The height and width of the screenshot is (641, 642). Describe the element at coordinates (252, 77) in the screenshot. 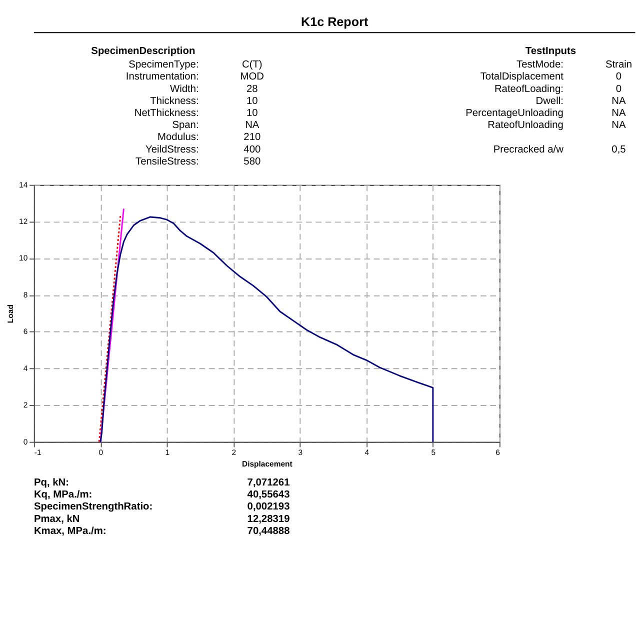

I see `text: MOD` at that location.